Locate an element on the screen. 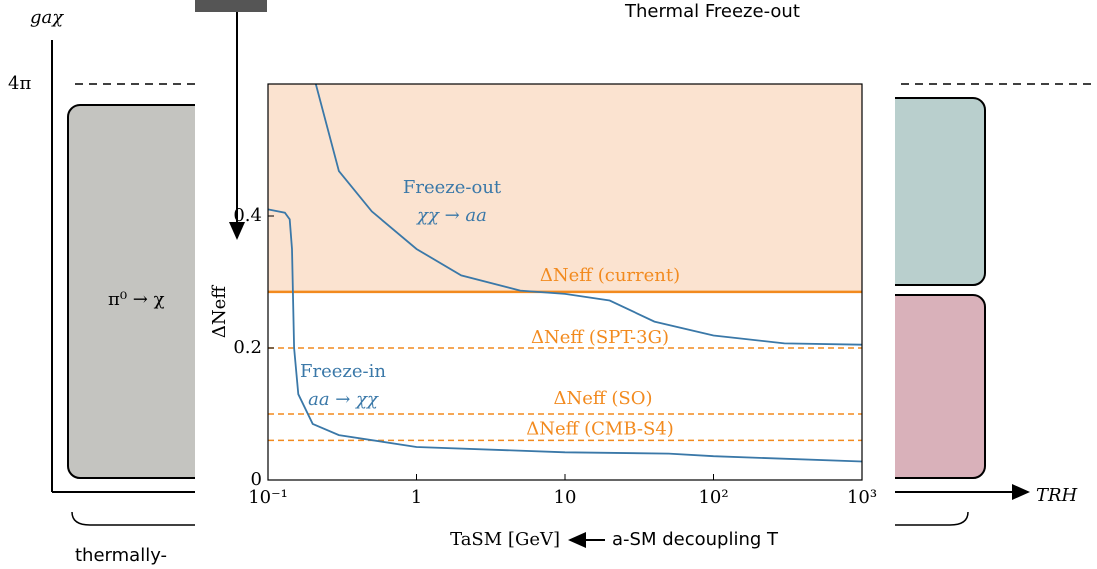 Image resolution: width=1097 pixels, height=569 pixels. x-tick-label: 1 is located at coordinates (416, 497).